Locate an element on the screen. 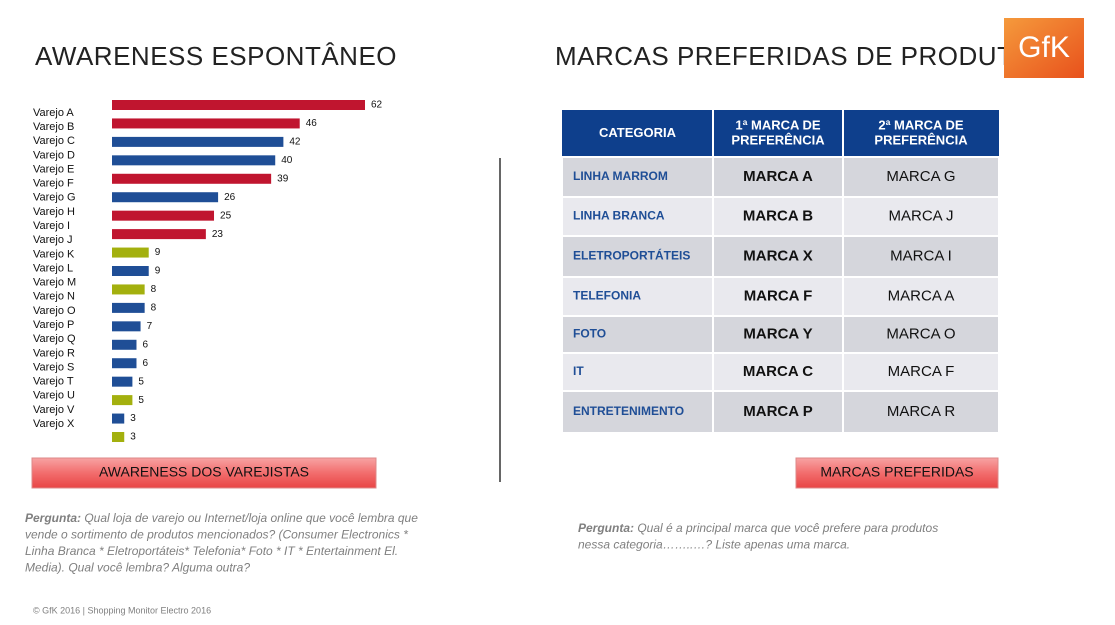  cell-text: MARCA R is located at coordinates (921, 411).